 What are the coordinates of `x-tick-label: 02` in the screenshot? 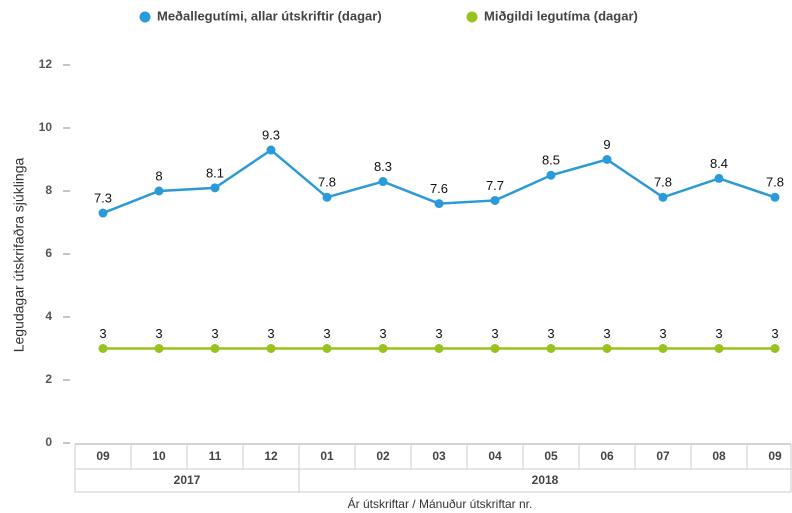 It's located at (383, 456).